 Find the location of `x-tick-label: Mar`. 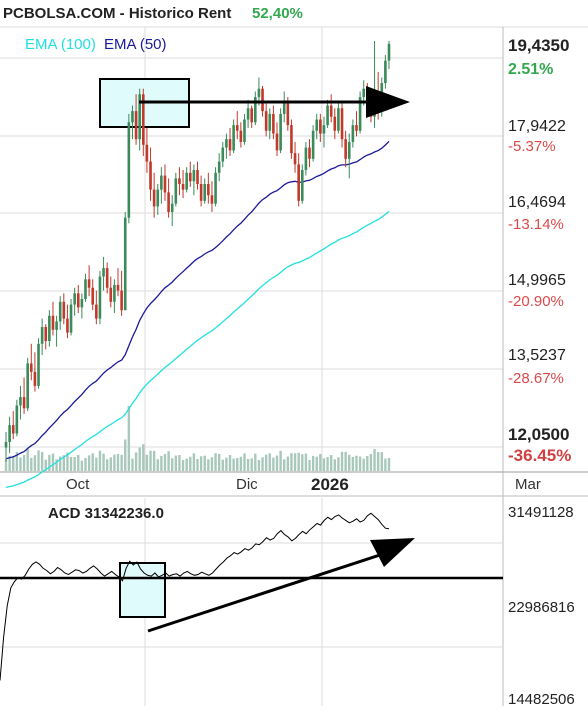

x-tick-label: Mar is located at coordinates (528, 484).